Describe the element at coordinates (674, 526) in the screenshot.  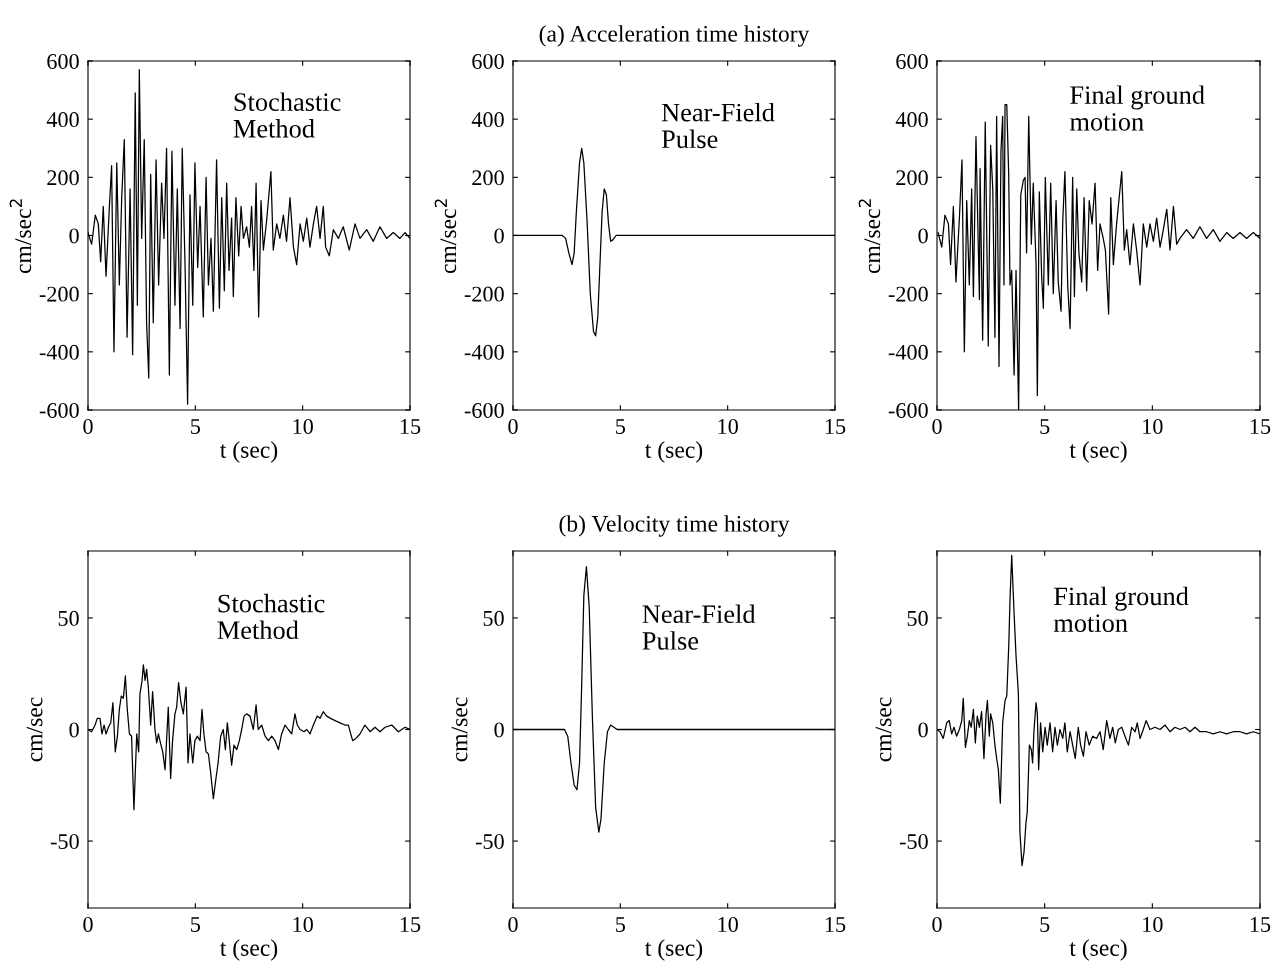
I see `chart-title: (b) Velocity time history` at that location.